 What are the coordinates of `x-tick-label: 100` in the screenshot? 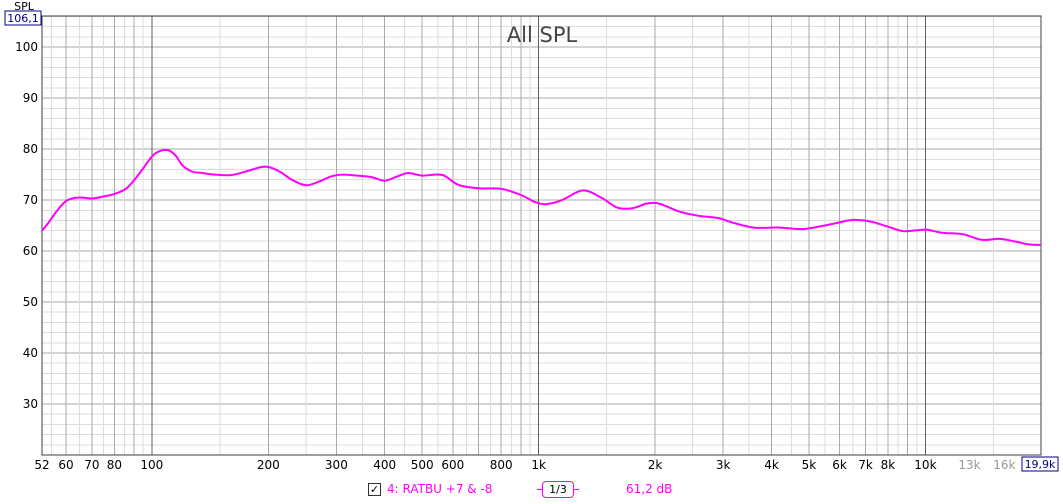 It's located at (151, 465).